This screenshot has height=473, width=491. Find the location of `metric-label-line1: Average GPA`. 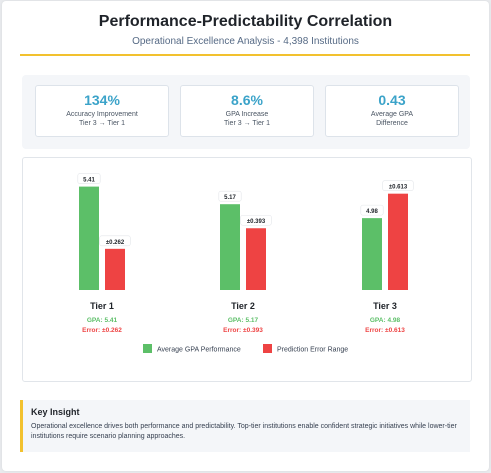

metric-label-line1: Average GPA is located at coordinates (392, 114).